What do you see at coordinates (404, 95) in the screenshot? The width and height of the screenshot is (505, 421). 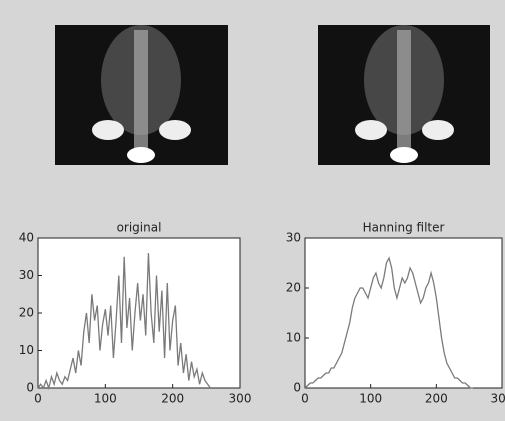 I see `ct-image-filtered` at bounding box center [404, 95].